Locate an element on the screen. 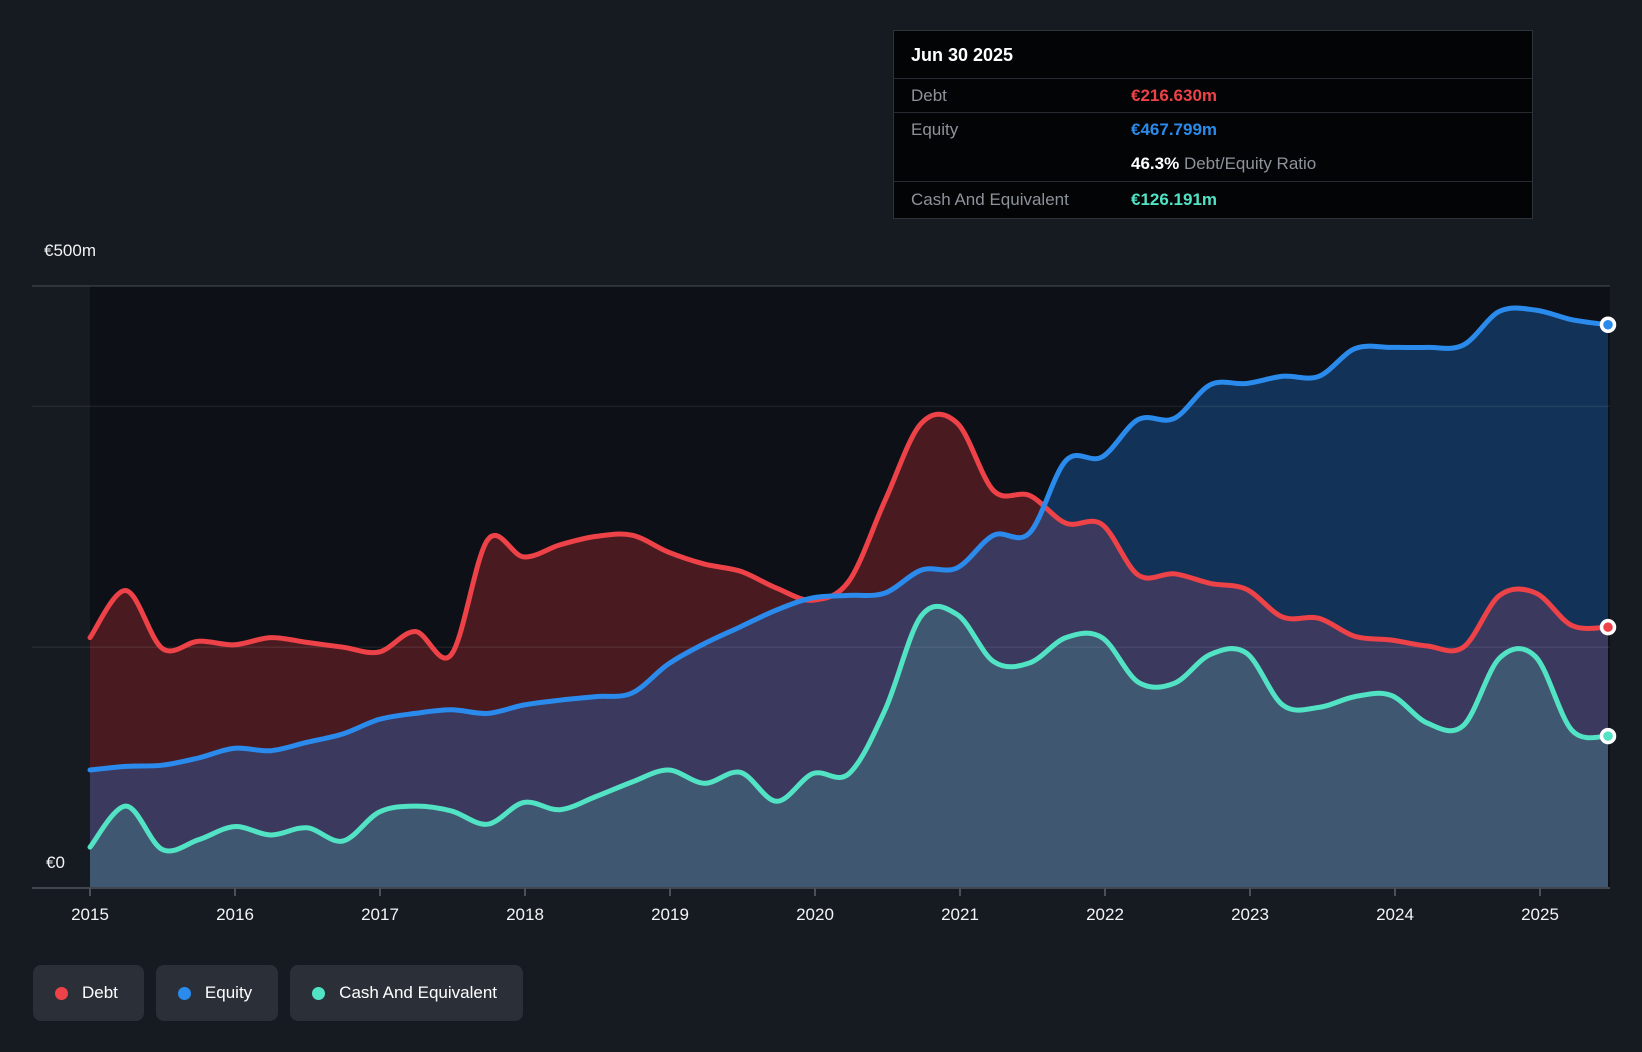  cash-endpoint-dot is located at coordinates (1608, 736).